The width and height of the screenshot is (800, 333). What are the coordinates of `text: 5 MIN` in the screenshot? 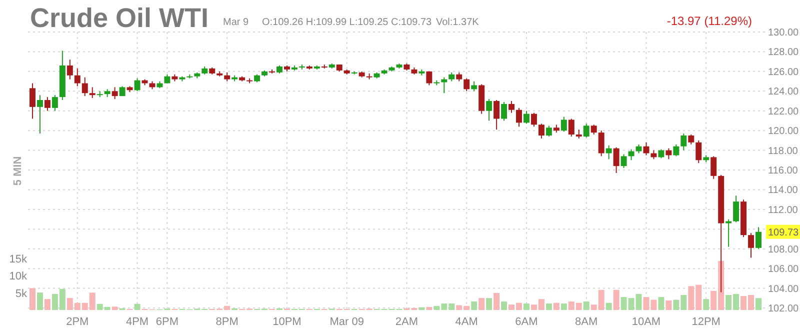 It's located at (18, 171).